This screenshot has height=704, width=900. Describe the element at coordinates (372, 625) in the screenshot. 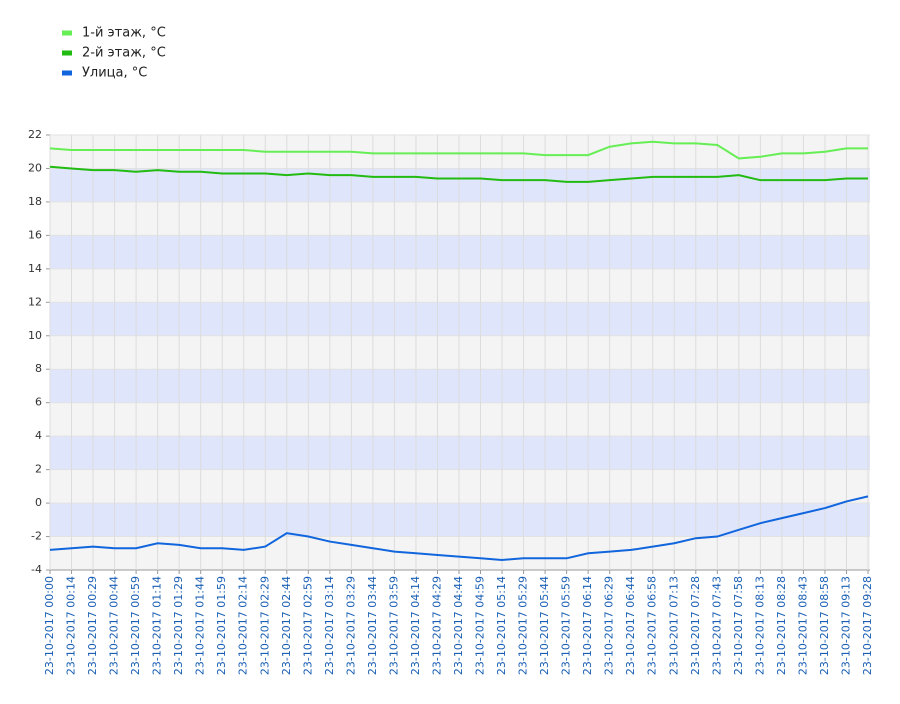

I see `x-tick-label: 23-10-2017 03:44` at that location.